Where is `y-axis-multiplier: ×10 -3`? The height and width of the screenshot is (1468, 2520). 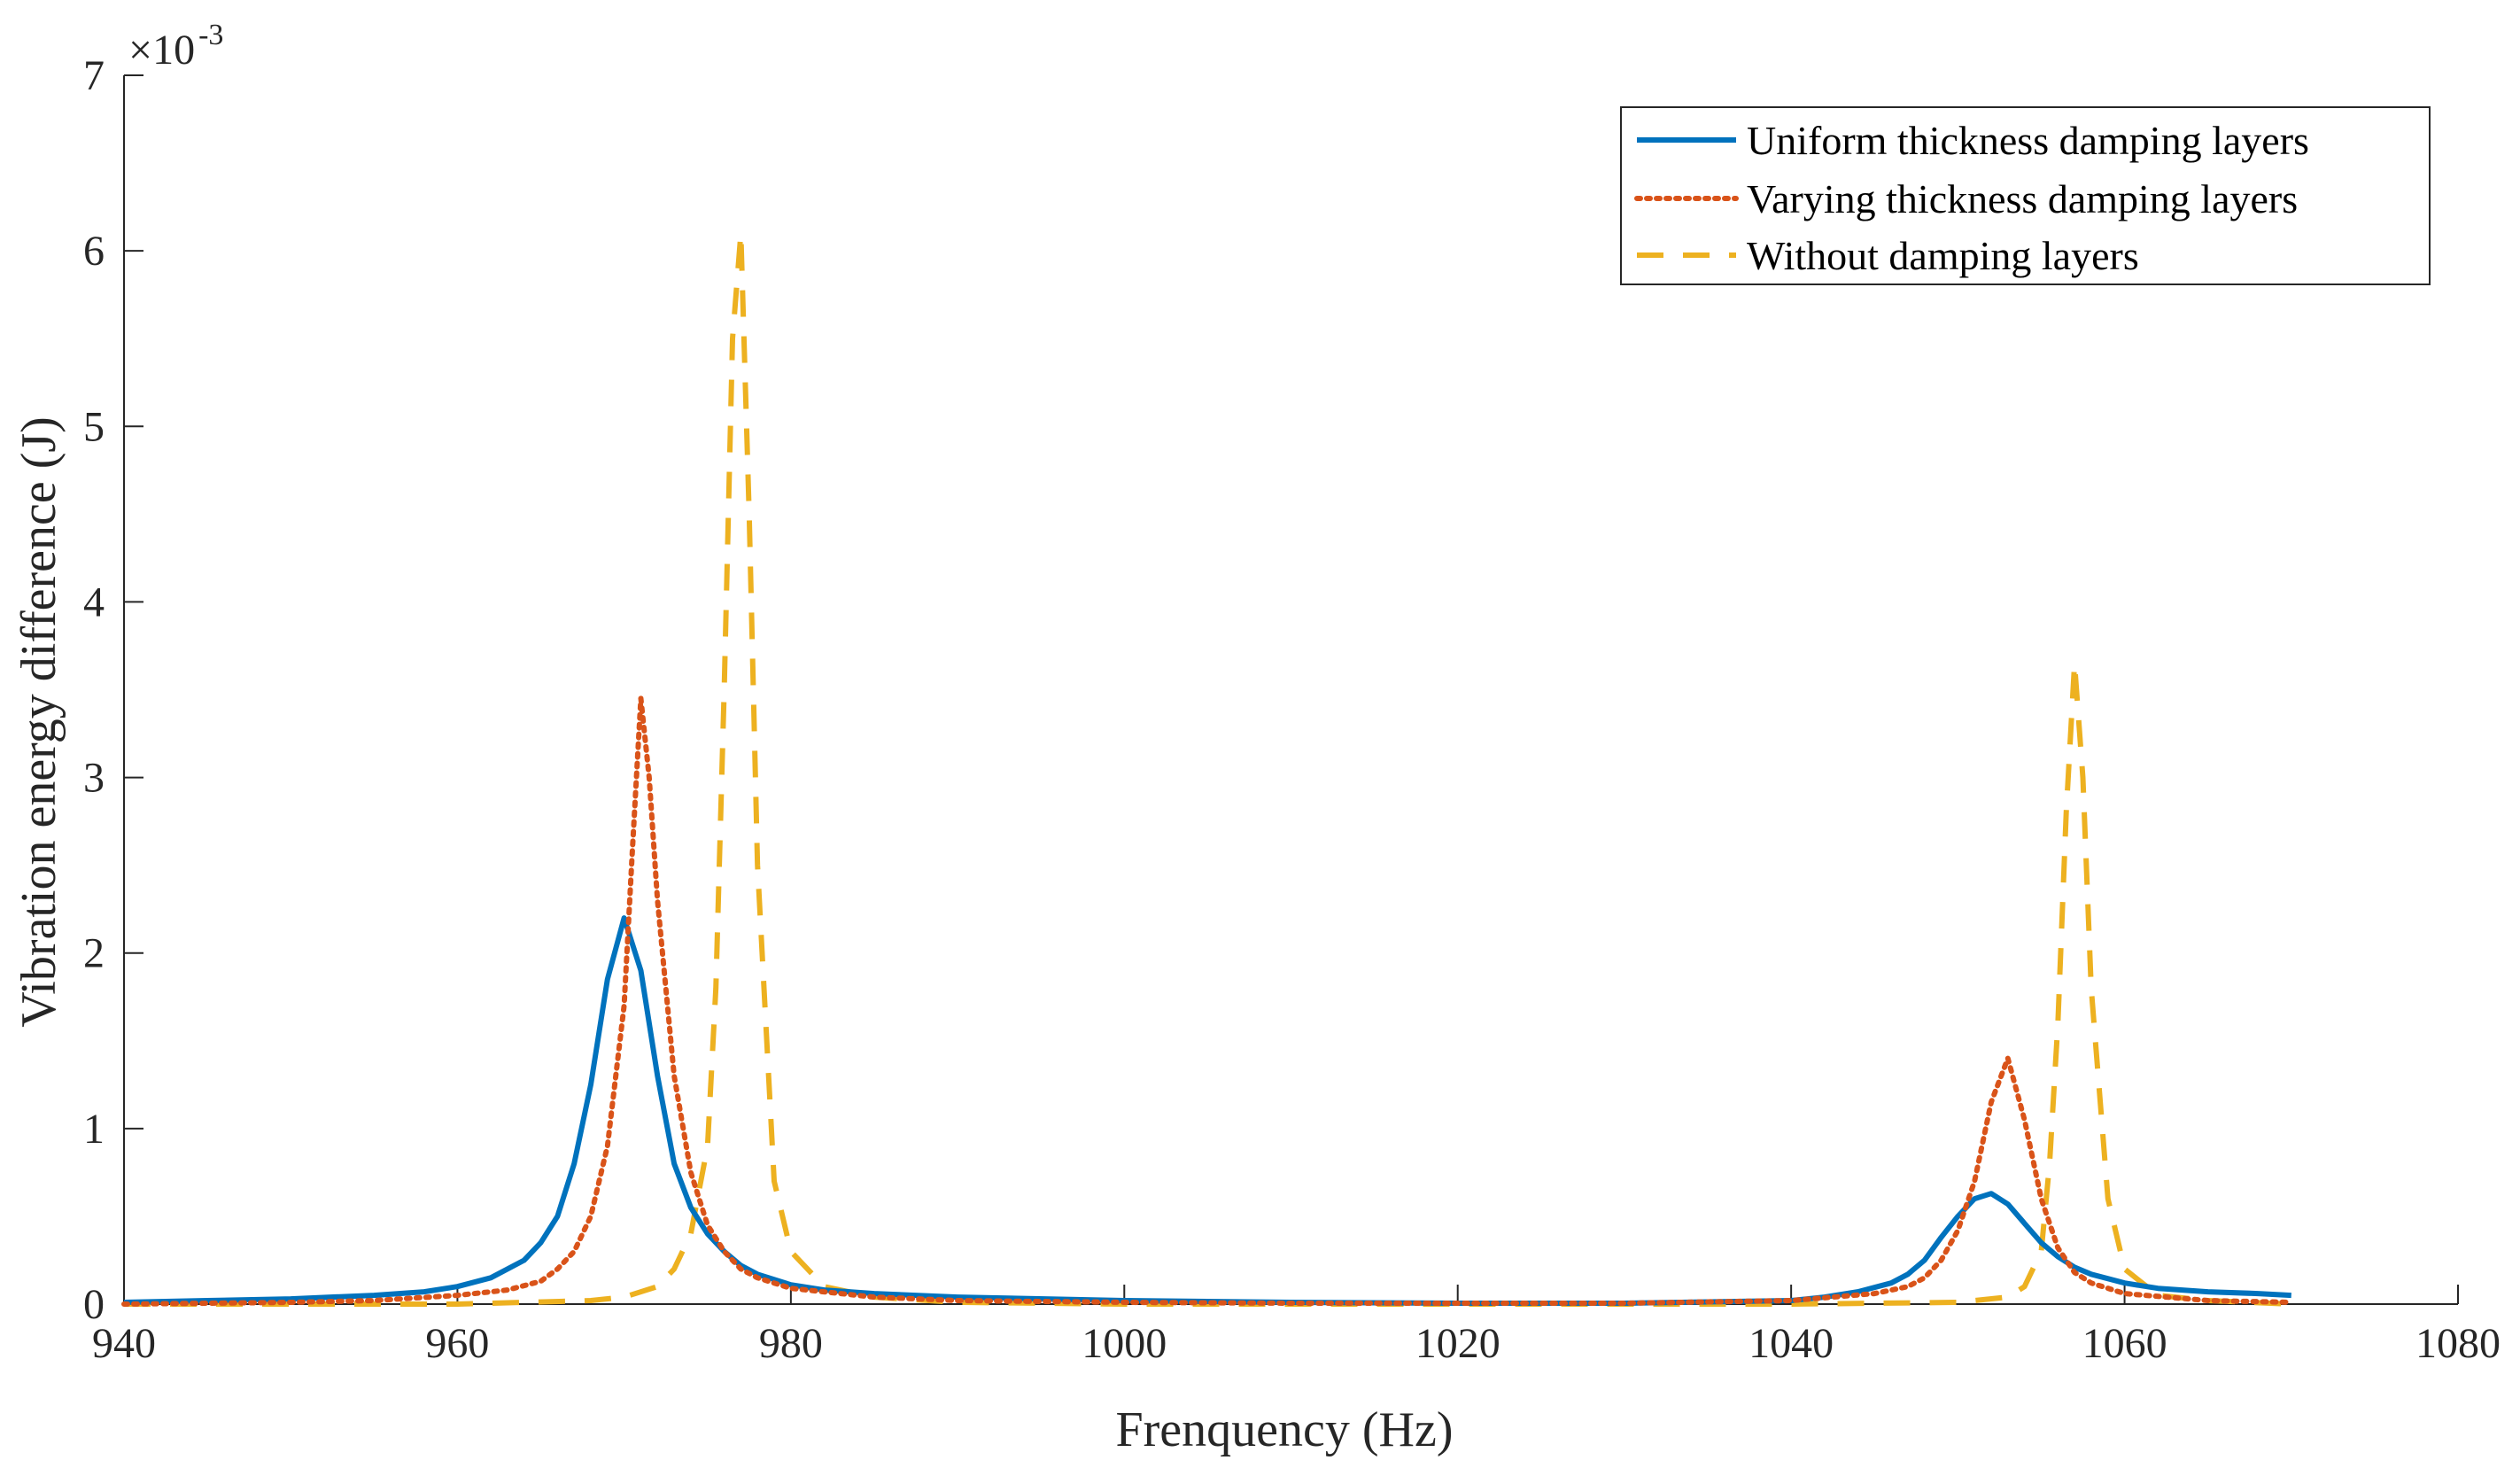 y-axis-multiplier: ×10 -3 is located at coordinates (175, 46).